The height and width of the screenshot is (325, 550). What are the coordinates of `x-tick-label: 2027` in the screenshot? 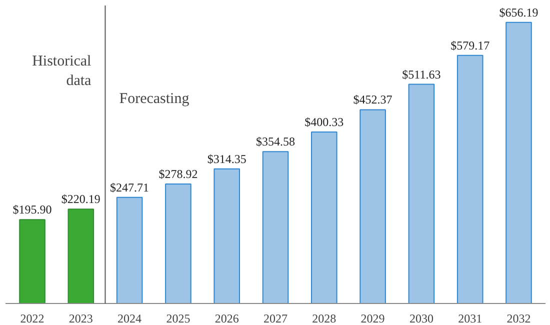 It's located at (276, 318).